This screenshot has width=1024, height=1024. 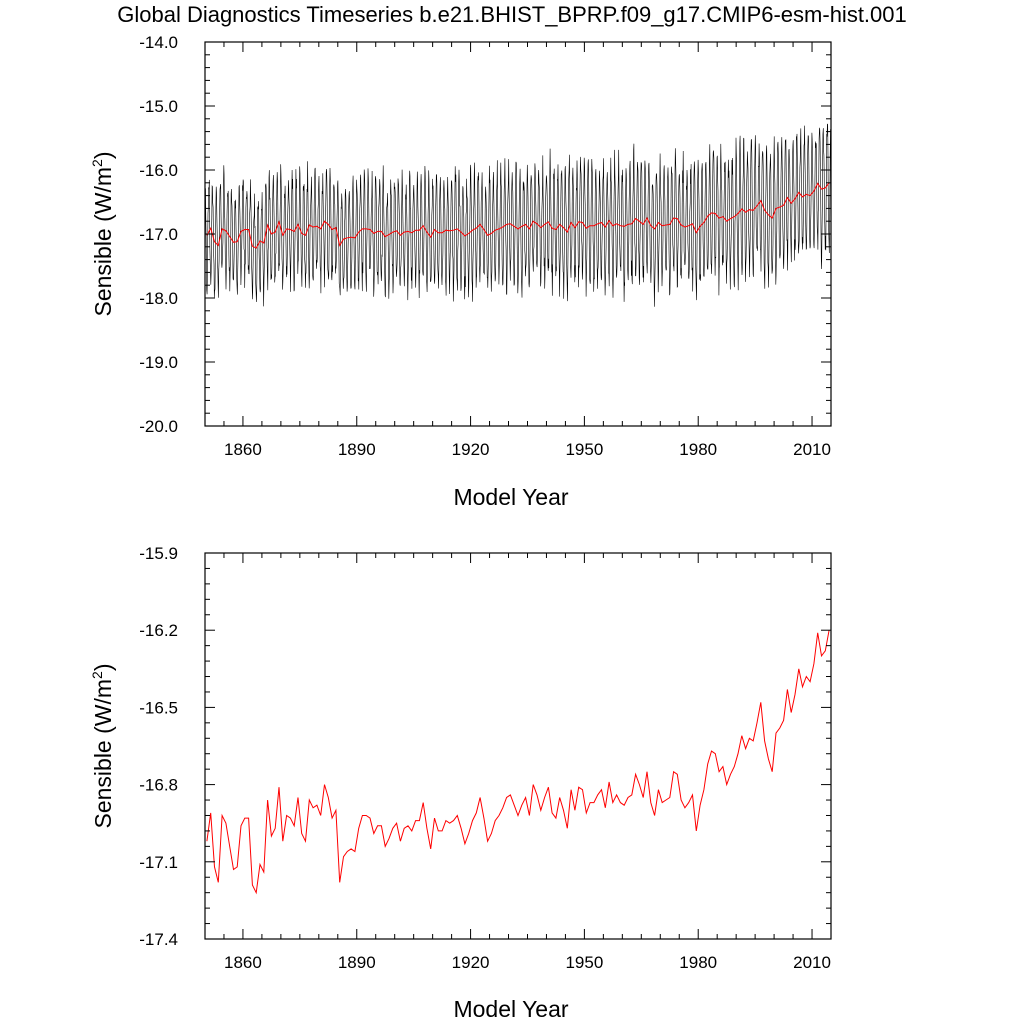 I want to click on bottom-y-axis-label: Sensible (W/m2), so click(x=102, y=745).